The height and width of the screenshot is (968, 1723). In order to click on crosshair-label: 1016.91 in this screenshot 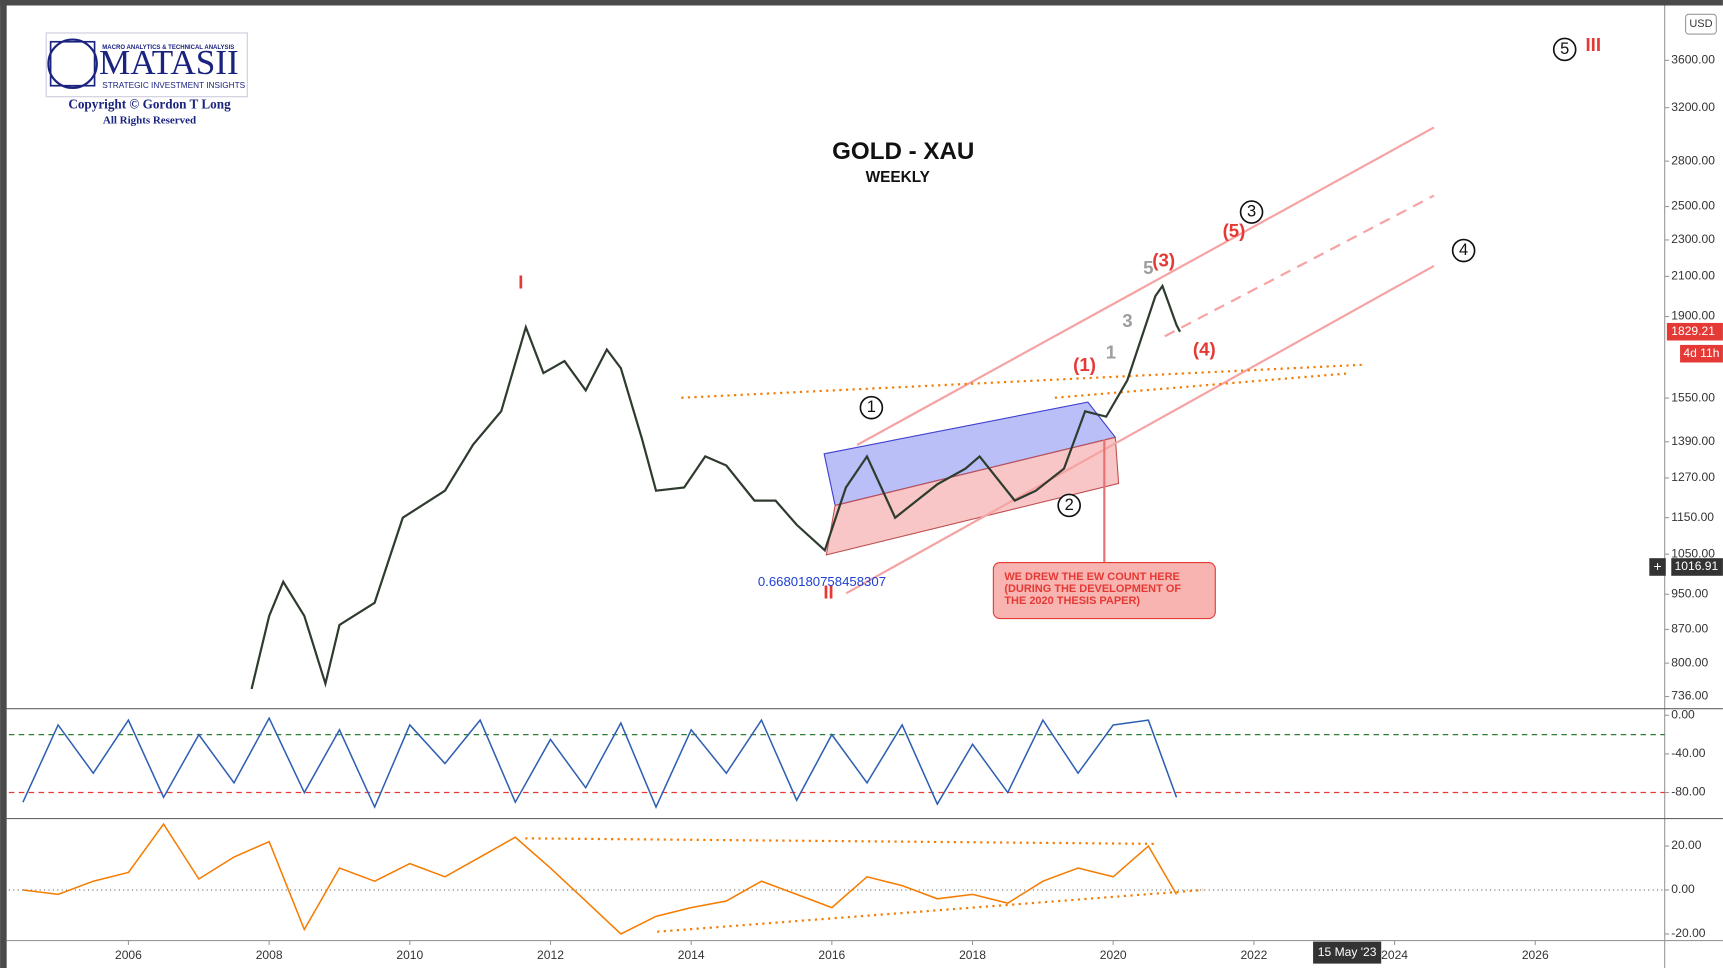, I will do `click(1697, 566)`.